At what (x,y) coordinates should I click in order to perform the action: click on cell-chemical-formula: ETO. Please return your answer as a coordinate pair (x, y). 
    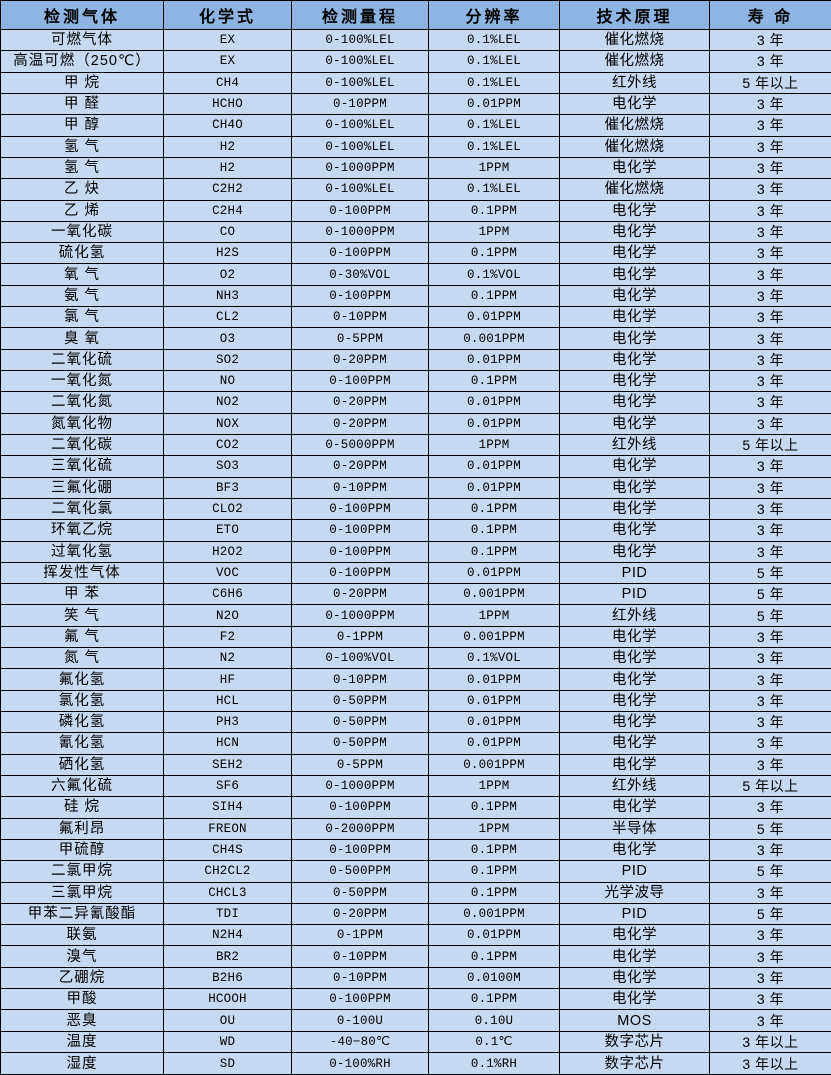
    Looking at the image, I should click on (227, 530).